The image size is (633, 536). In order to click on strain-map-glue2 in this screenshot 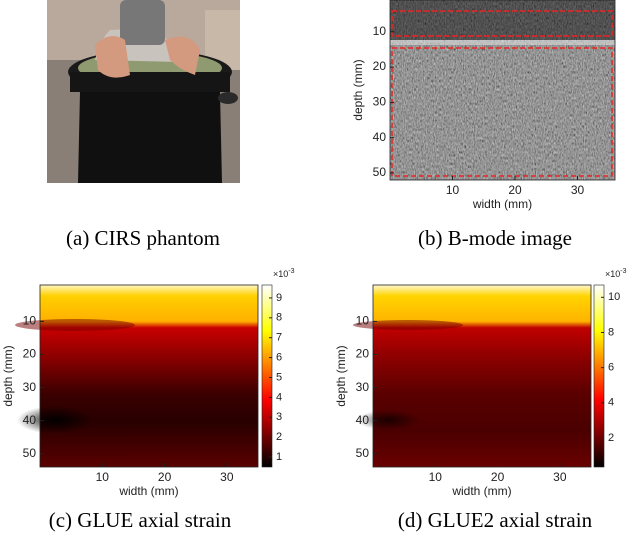, I will do `click(472, 376)`.